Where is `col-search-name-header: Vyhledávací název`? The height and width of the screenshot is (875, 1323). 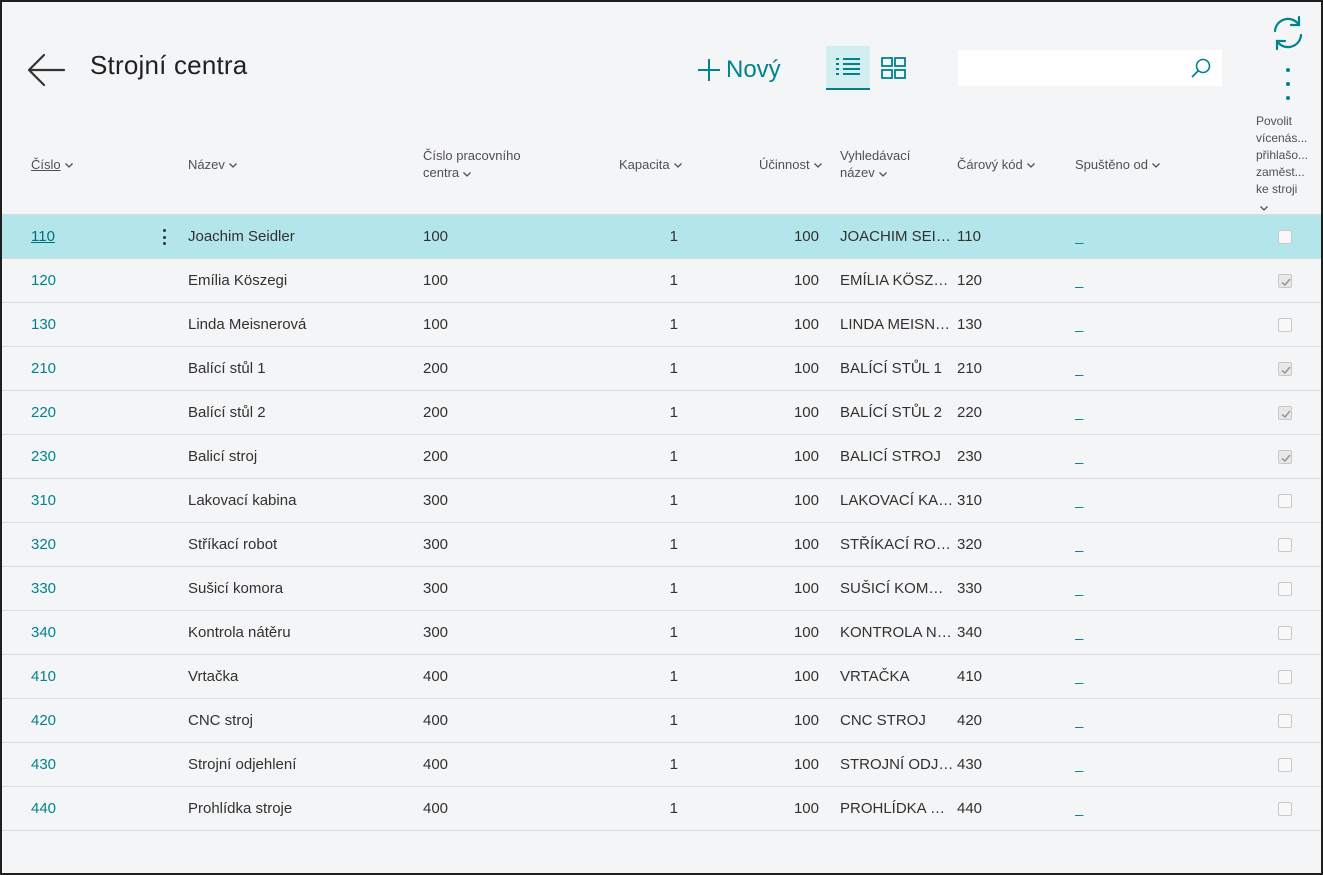 col-search-name-header: Vyhledávací název is located at coordinates (875, 164).